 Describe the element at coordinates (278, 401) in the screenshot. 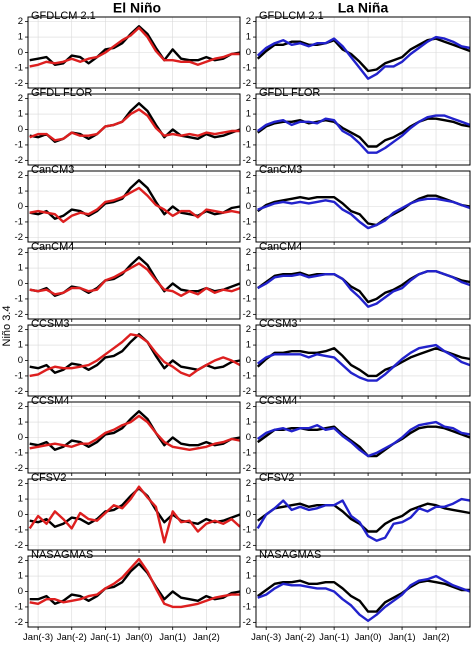

I see `model-label: CCSM4` at that location.